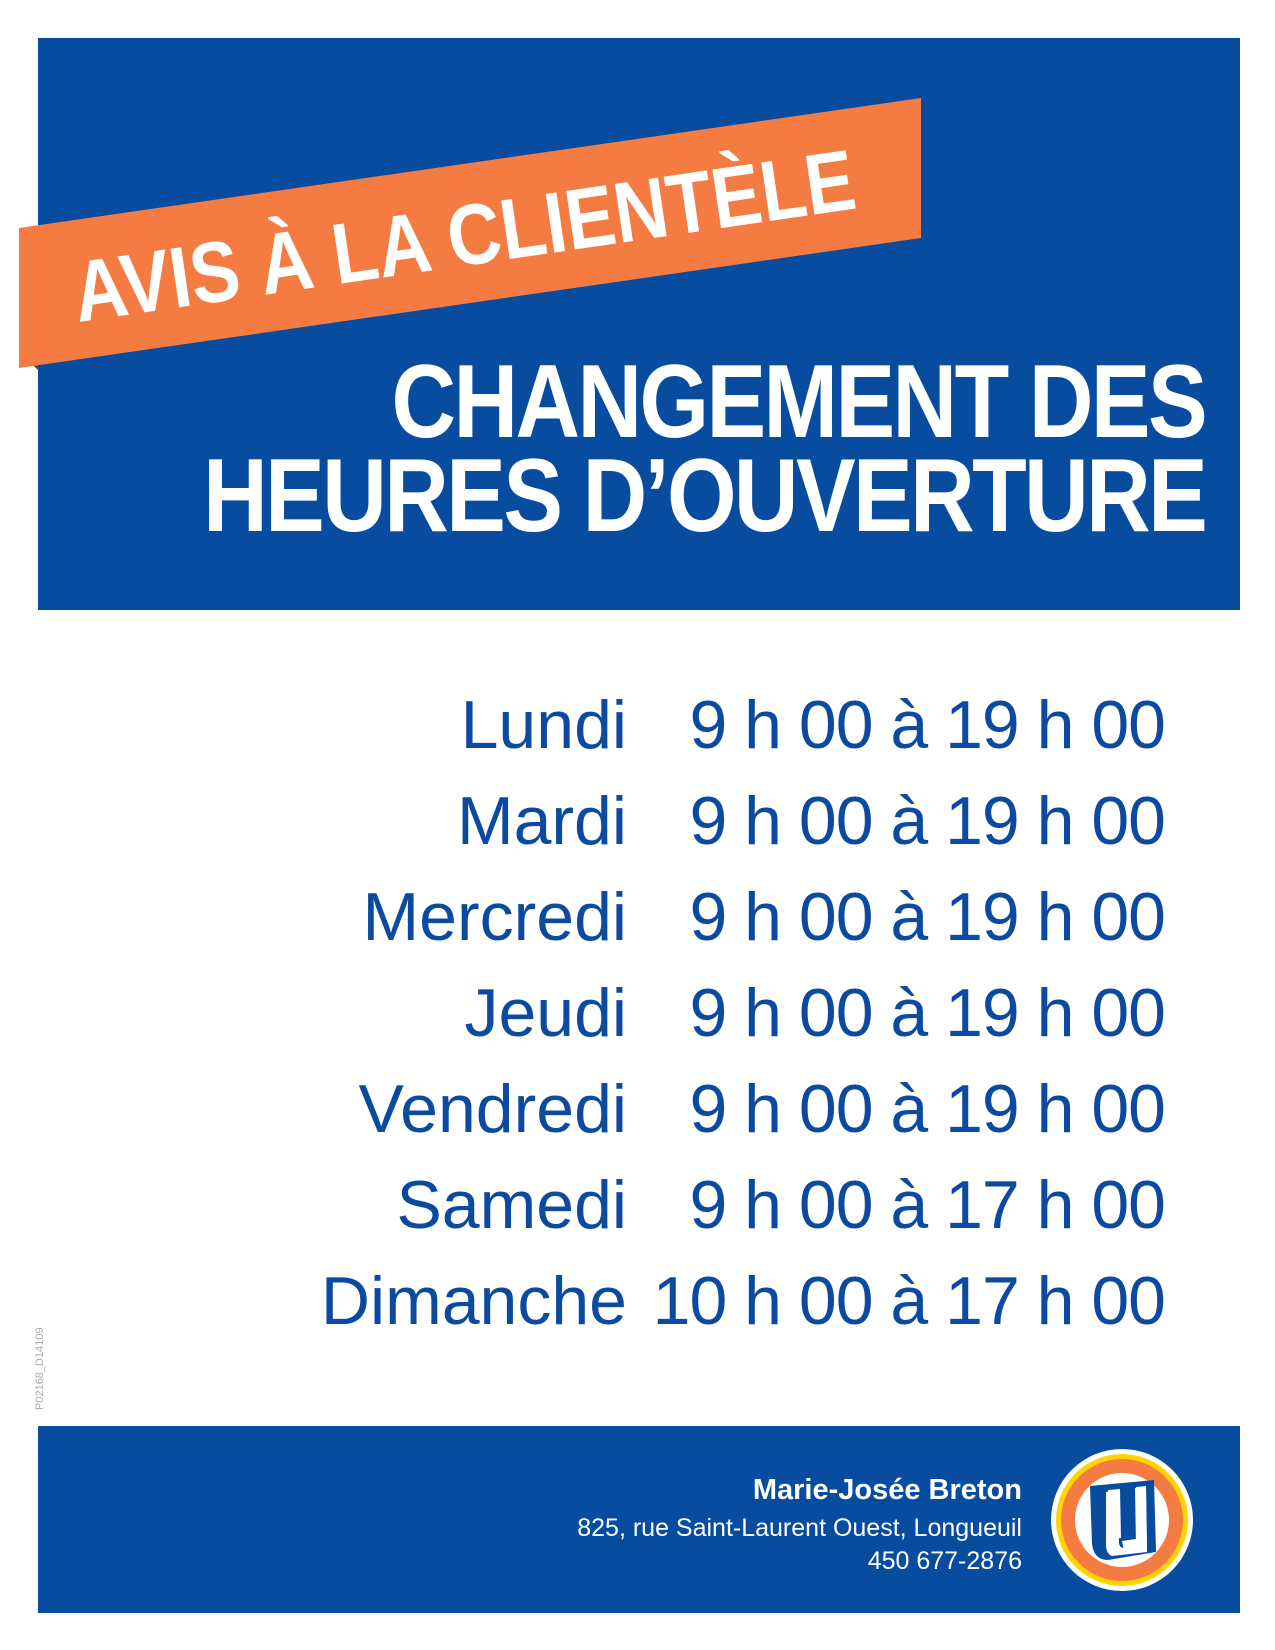 The image size is (1275, 1650). I want to click on banner-ribbon, so click(470, 233).